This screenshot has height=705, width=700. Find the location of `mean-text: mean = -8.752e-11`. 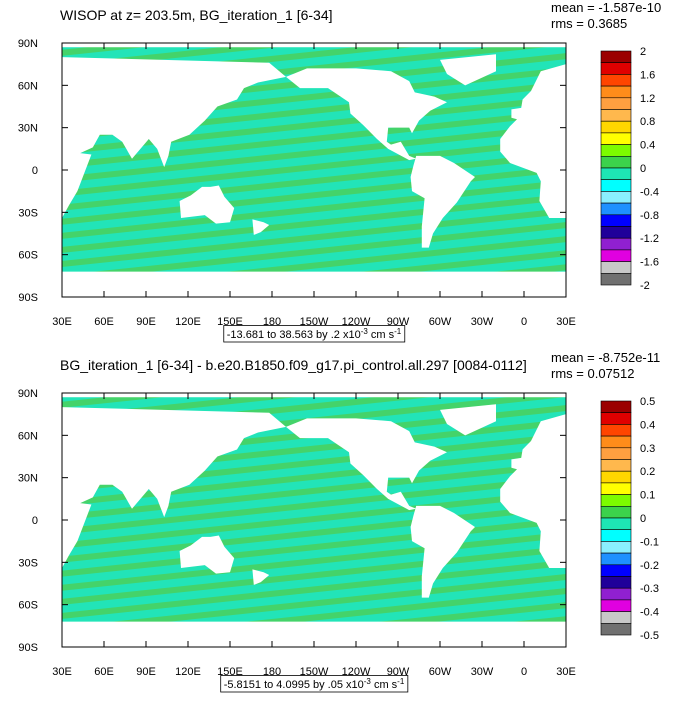

mean-text: mean = -8.752e-11 is located at coordinates (605, 357).